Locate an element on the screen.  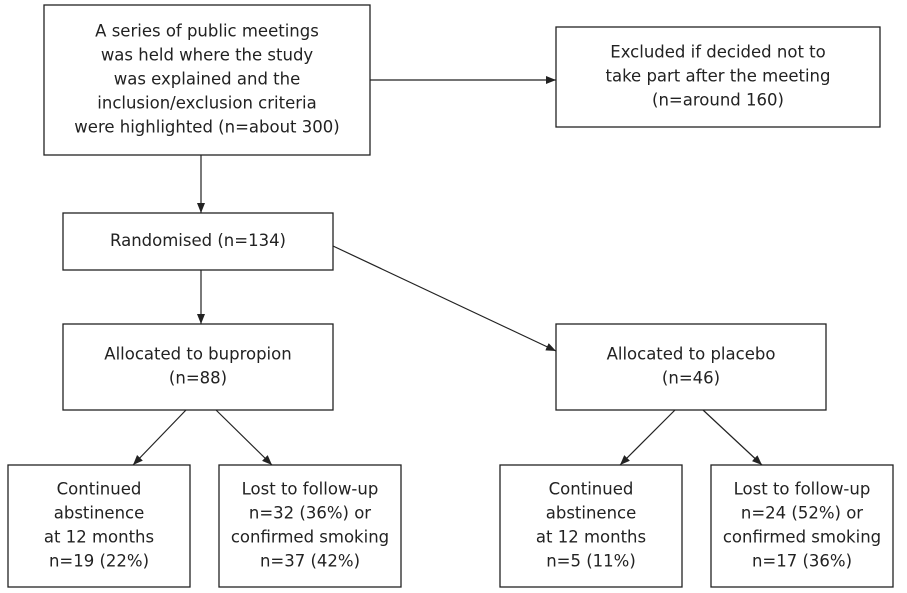
node: Allocated to placebo (n=46) is located at coordinates (691, 367).